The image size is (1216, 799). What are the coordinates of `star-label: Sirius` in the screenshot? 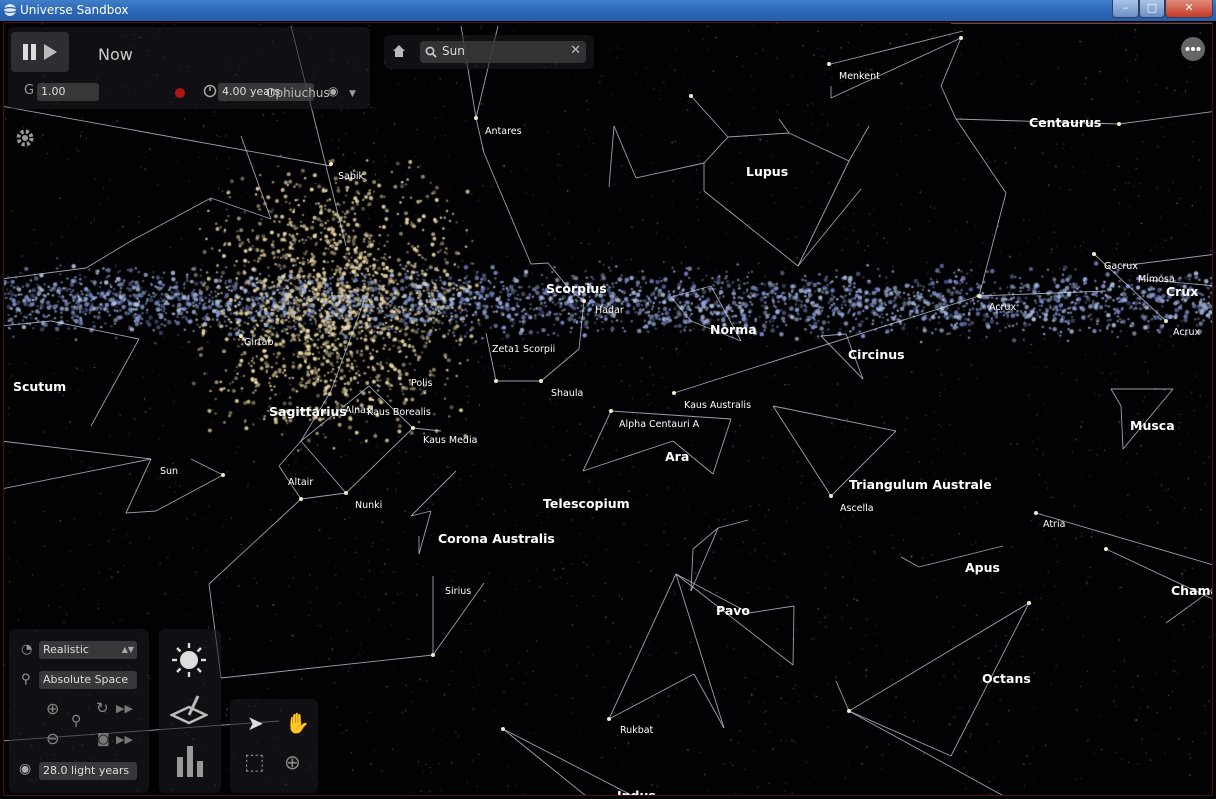 It's located at (458, 591).